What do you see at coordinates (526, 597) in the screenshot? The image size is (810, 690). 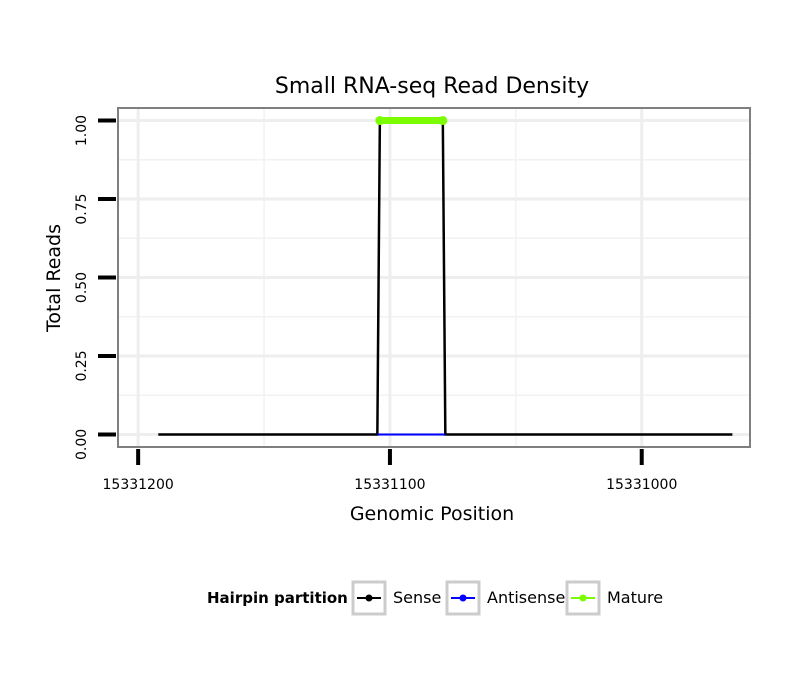 I see `legend-label: Antisense` at bounding box center [526, 597].